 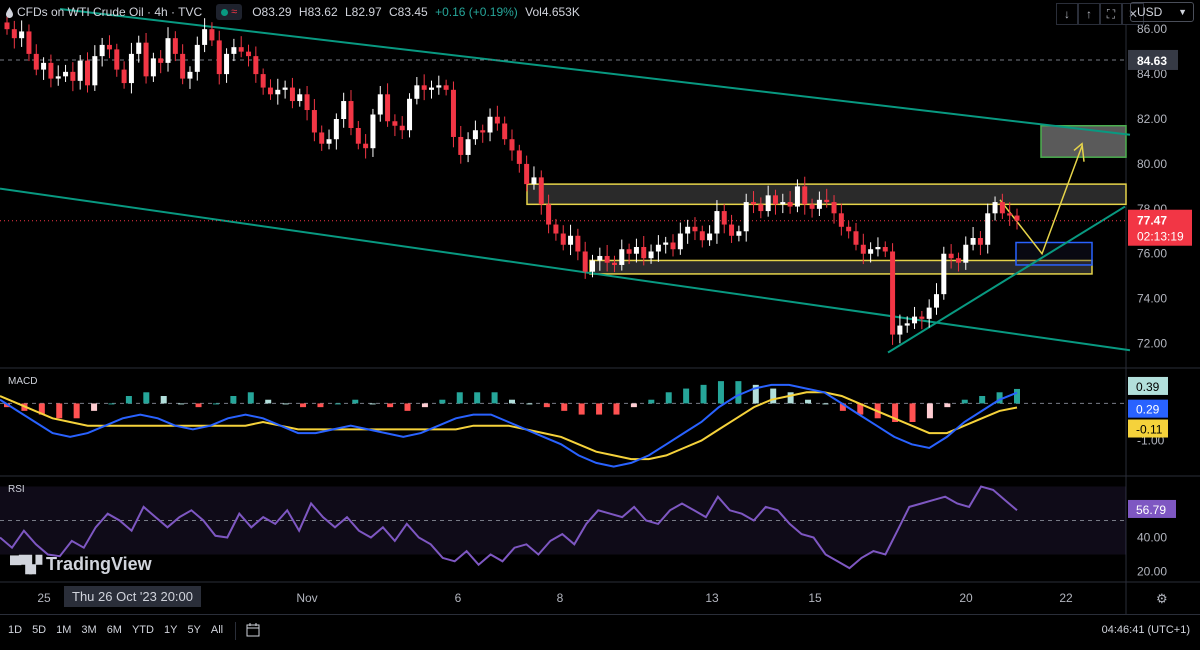 I want to click on rsi-title: RSI, so click(x=16, y=489).